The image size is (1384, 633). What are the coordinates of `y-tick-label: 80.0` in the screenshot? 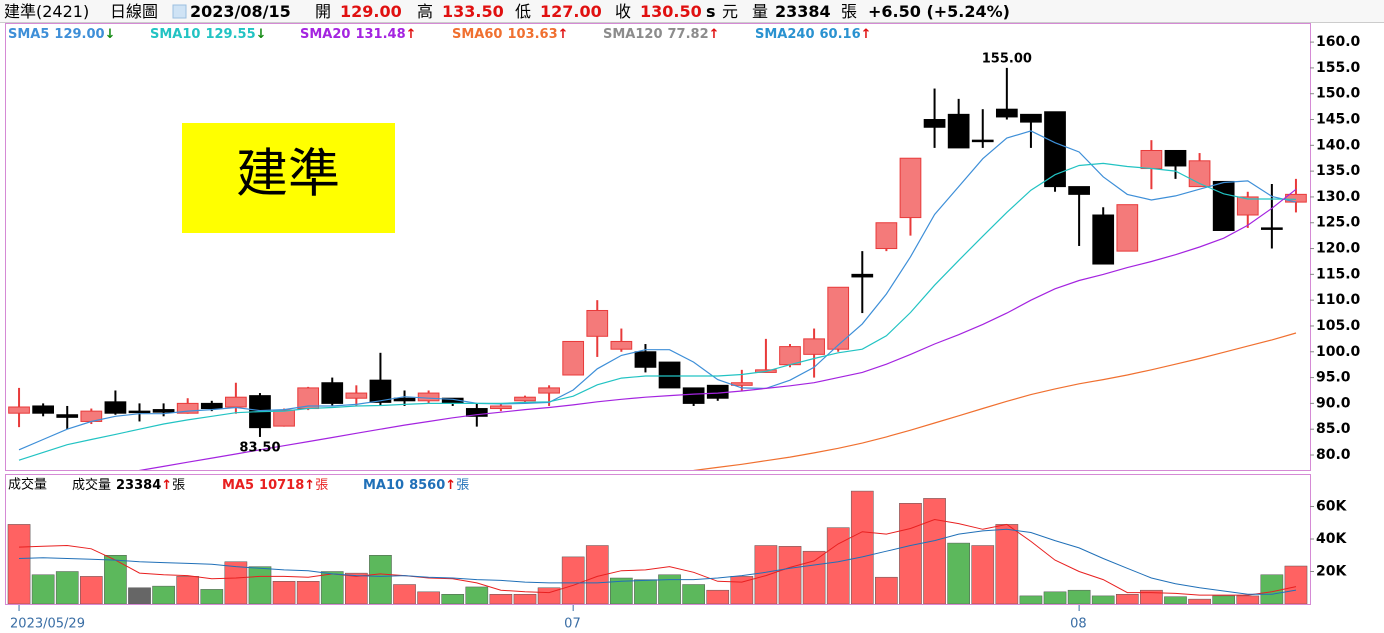 It's located at (1333, 455).